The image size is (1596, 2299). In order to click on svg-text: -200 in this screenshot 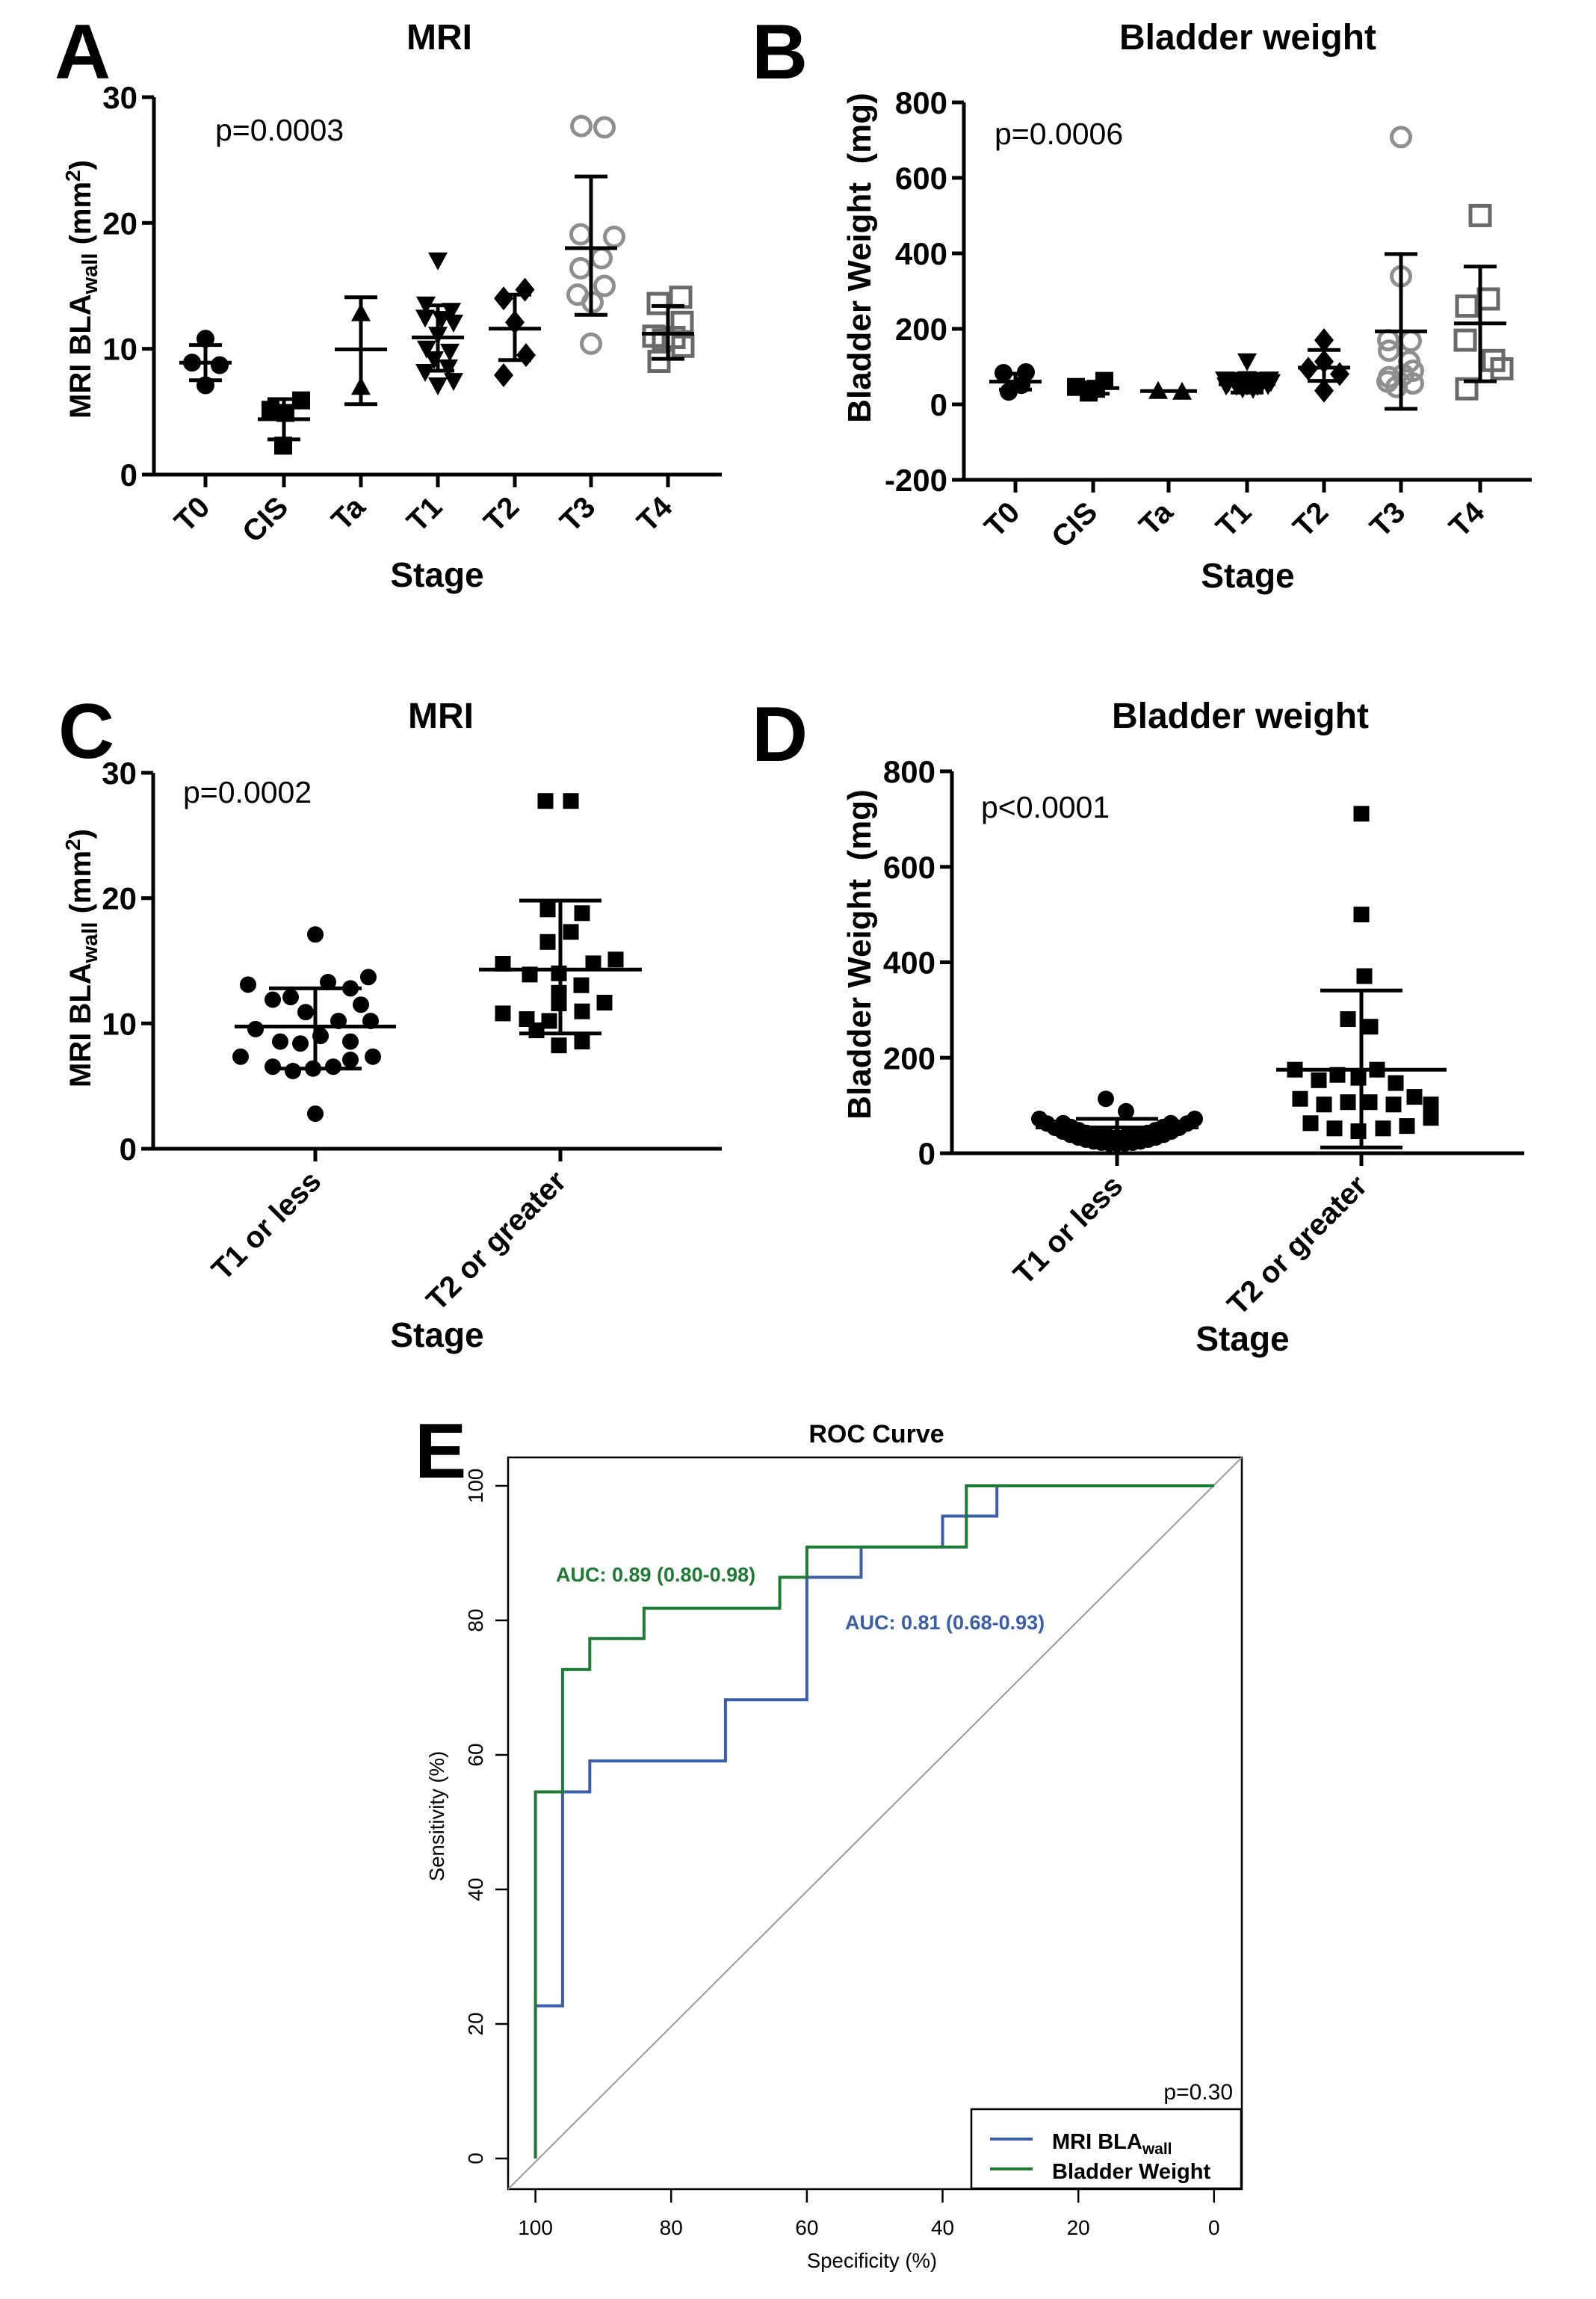, I will do `click(916, 481)`.